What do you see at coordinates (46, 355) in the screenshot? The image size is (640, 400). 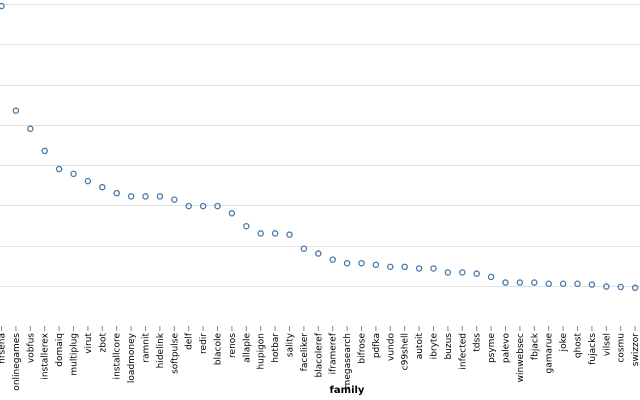 I see `x-tick-label-installerex: installerex` at bounding box center [46, 355].